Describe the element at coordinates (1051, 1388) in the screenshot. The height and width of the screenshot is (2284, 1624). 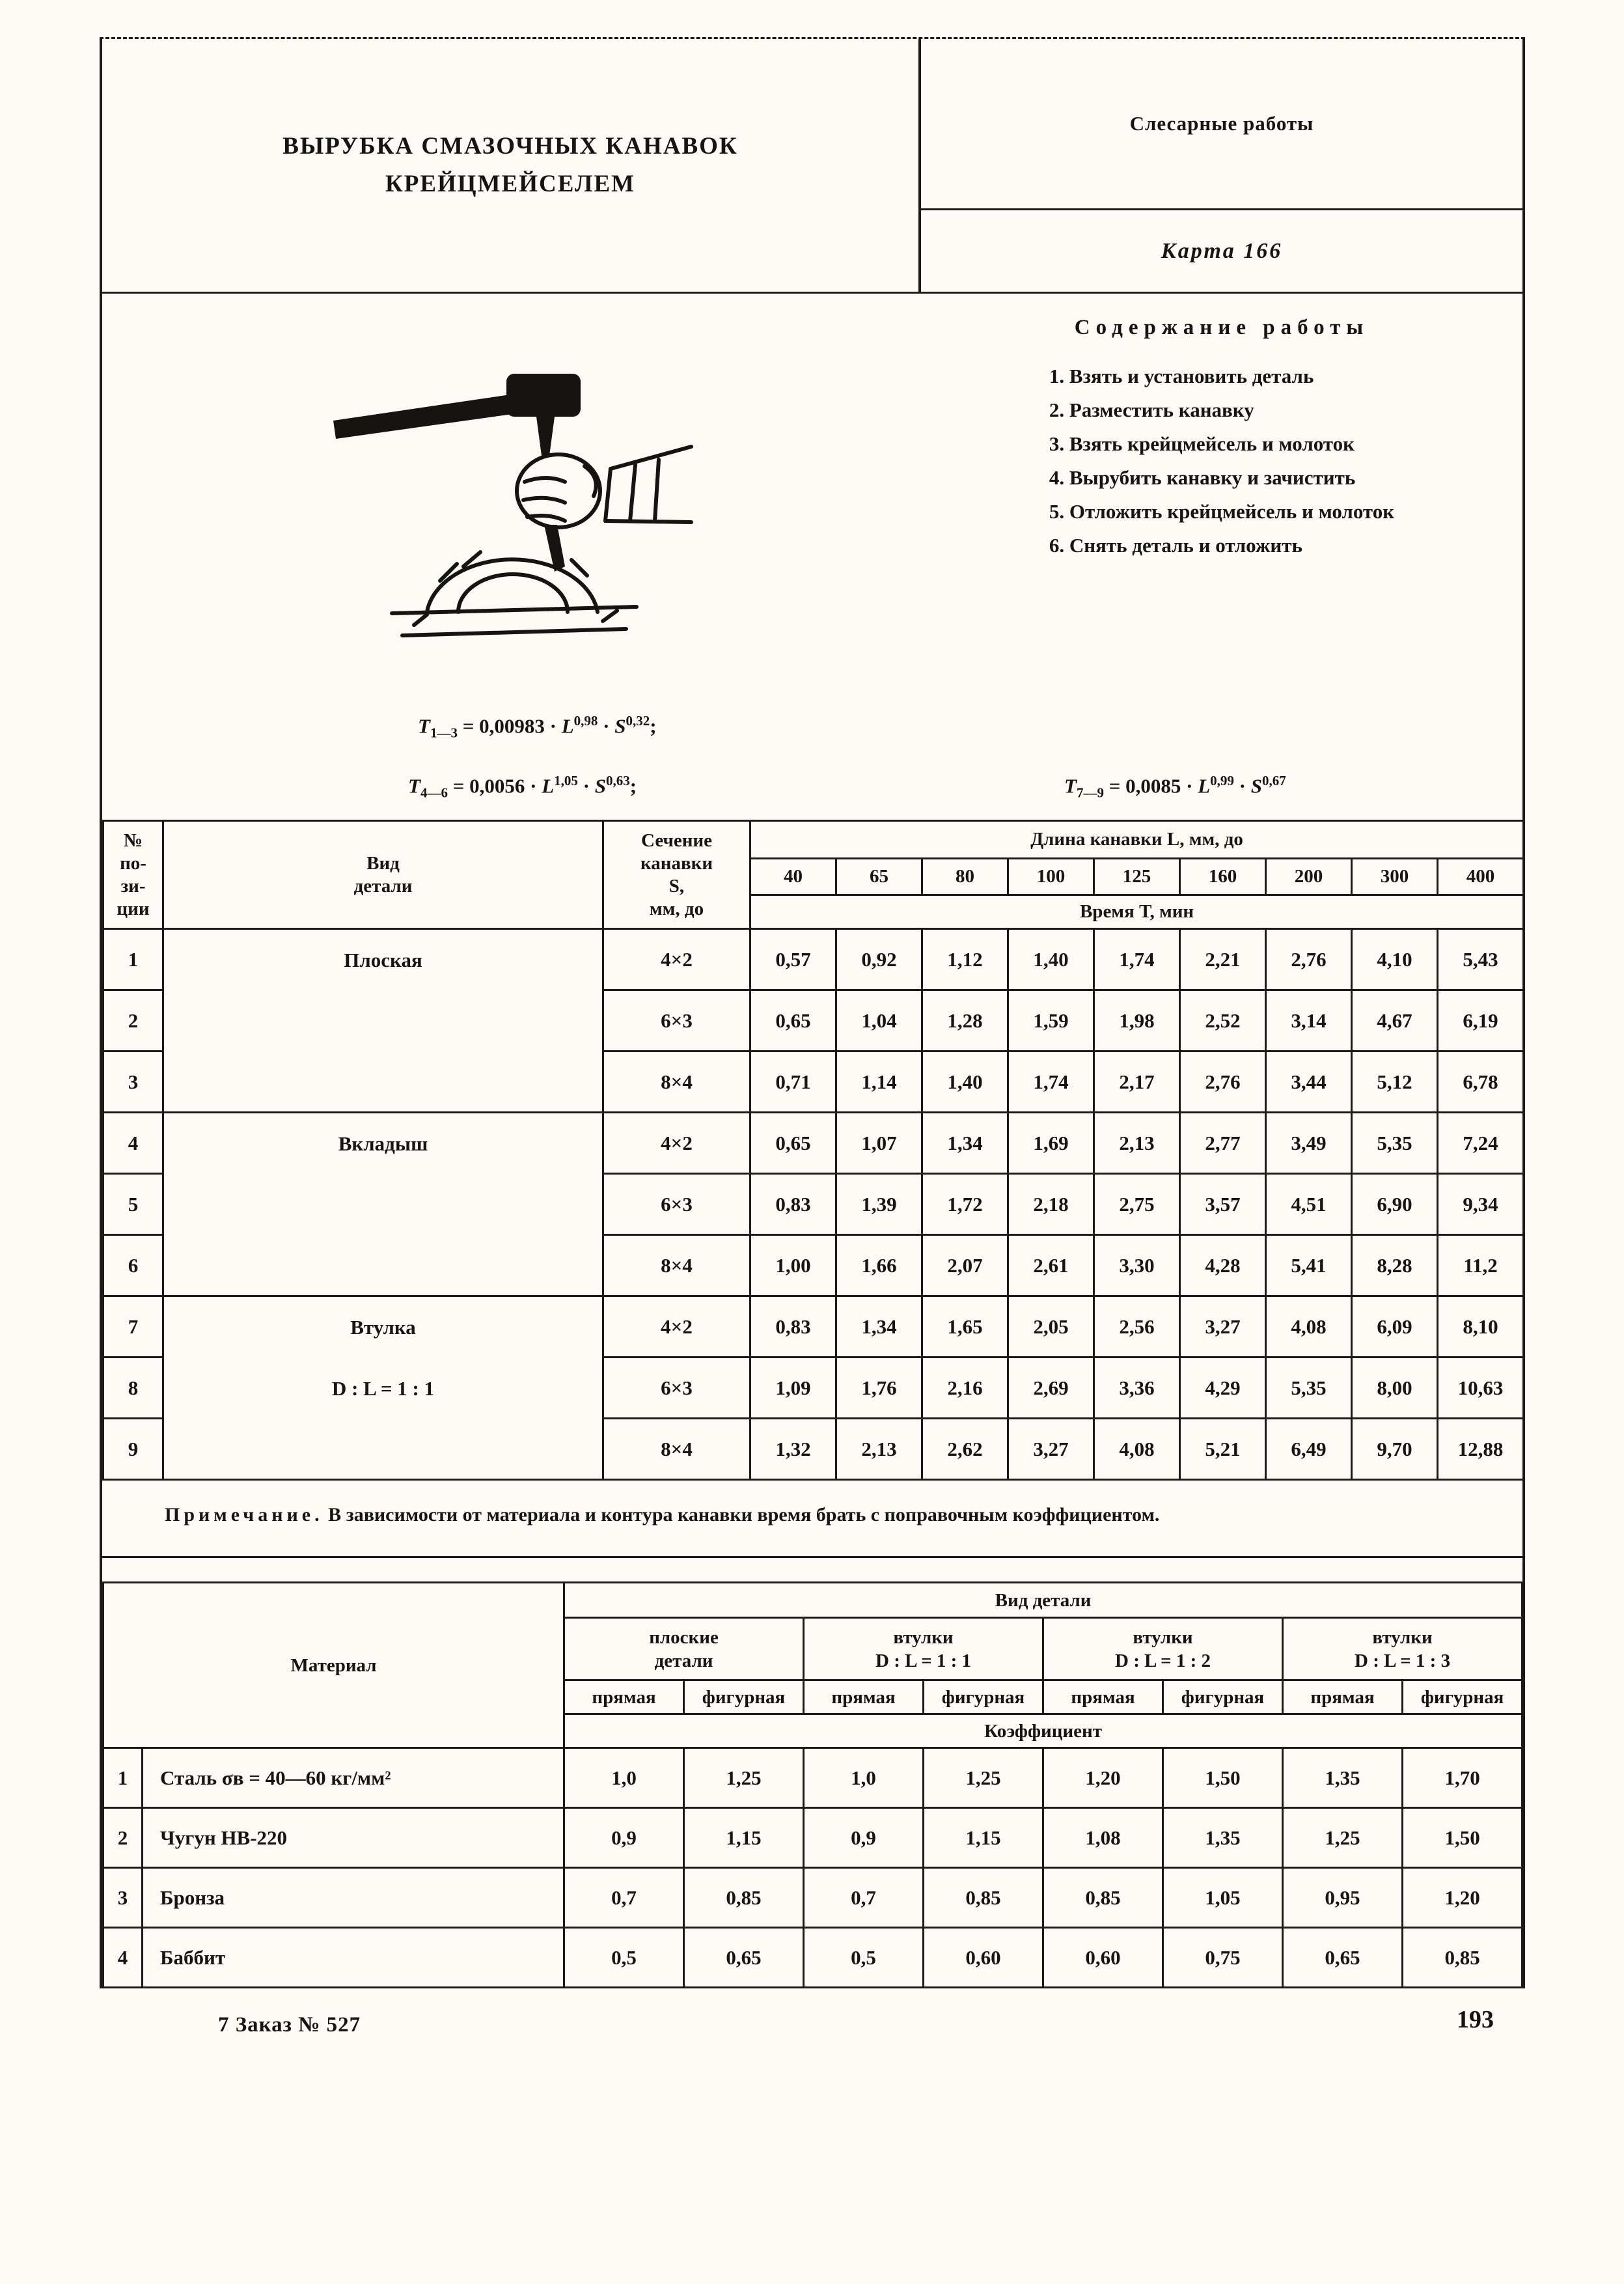
I see `time-cell: 2,69` at that location.